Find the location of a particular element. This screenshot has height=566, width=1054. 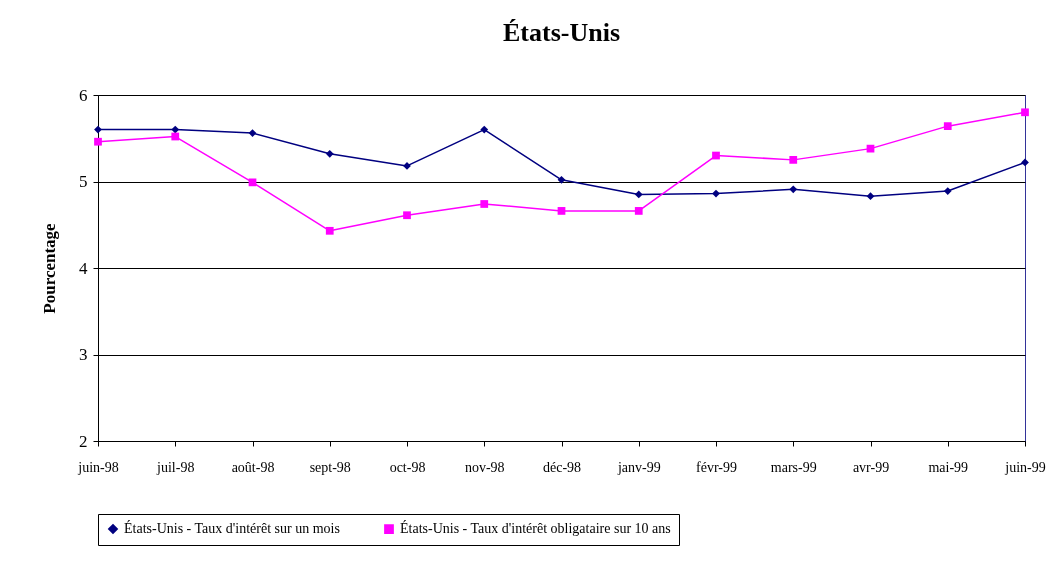

y-tick-label: 4 is located at coordinates (83, 268).